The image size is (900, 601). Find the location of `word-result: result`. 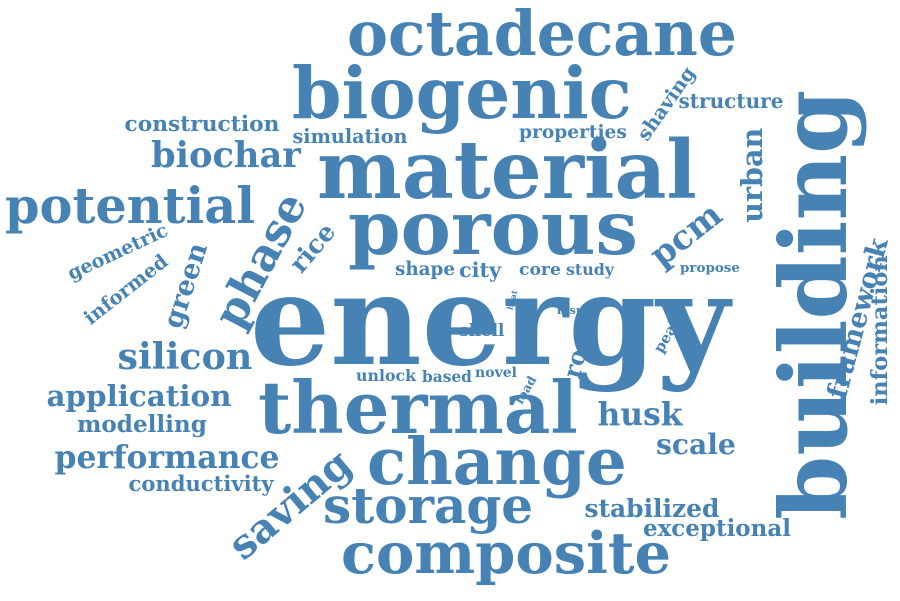

word-result: result is located at coordinates (575, 310).